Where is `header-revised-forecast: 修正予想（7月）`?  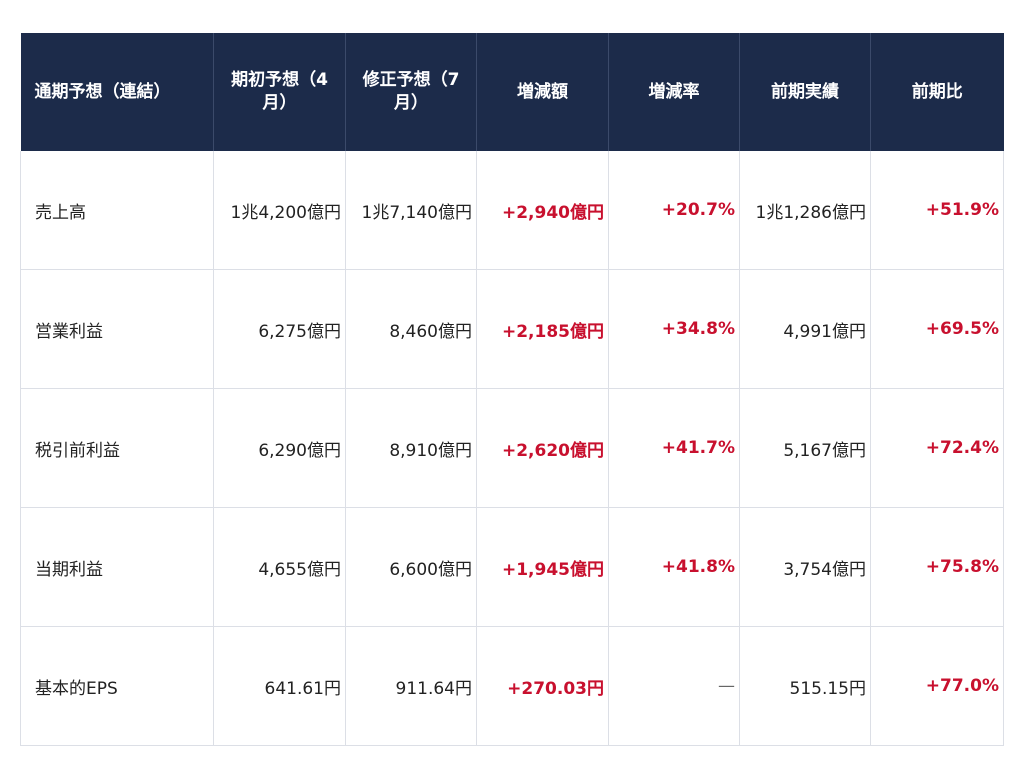
header-revised-forecast: 修正予想（7月） is located at coordinates (411, 92).